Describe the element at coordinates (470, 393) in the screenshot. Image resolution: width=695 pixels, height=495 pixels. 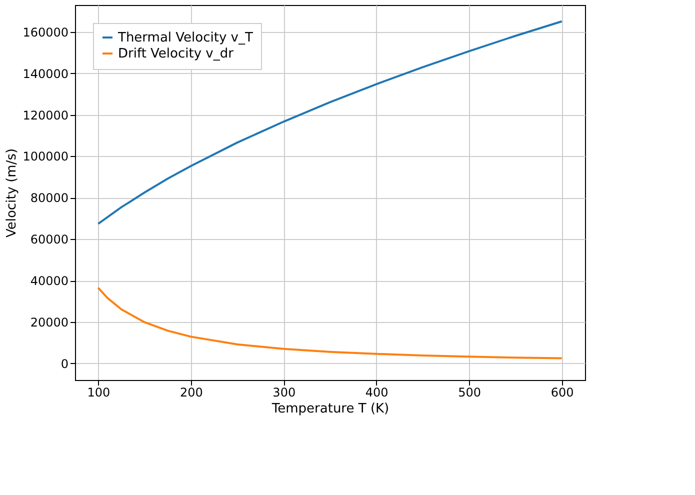
I see `x-tick-label: 500` at that location.